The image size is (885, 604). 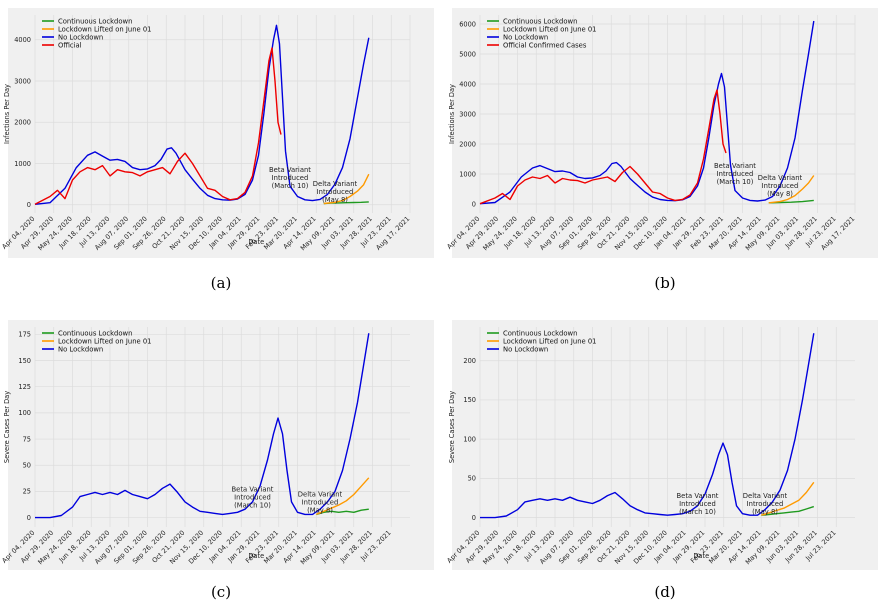 I want to click on legend-entry: Official Confirmed Cases, so click(x=545, y=45).